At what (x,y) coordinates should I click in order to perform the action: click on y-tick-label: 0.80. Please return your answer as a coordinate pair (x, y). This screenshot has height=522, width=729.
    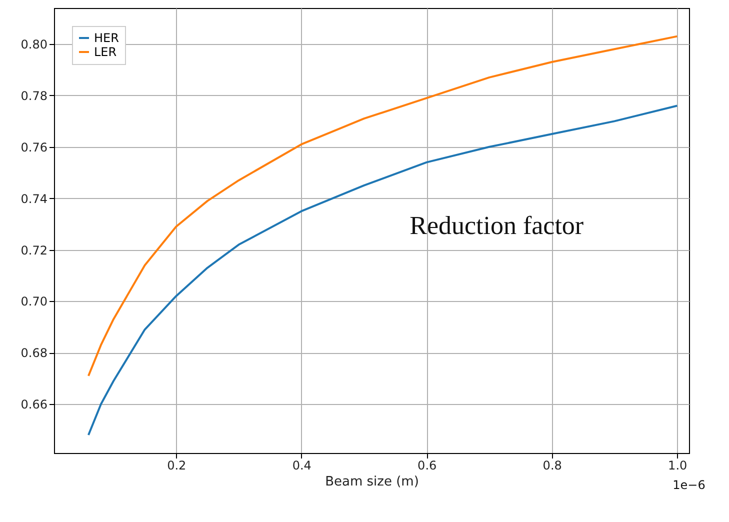
    Looking at the image, I should click on (34, 45).